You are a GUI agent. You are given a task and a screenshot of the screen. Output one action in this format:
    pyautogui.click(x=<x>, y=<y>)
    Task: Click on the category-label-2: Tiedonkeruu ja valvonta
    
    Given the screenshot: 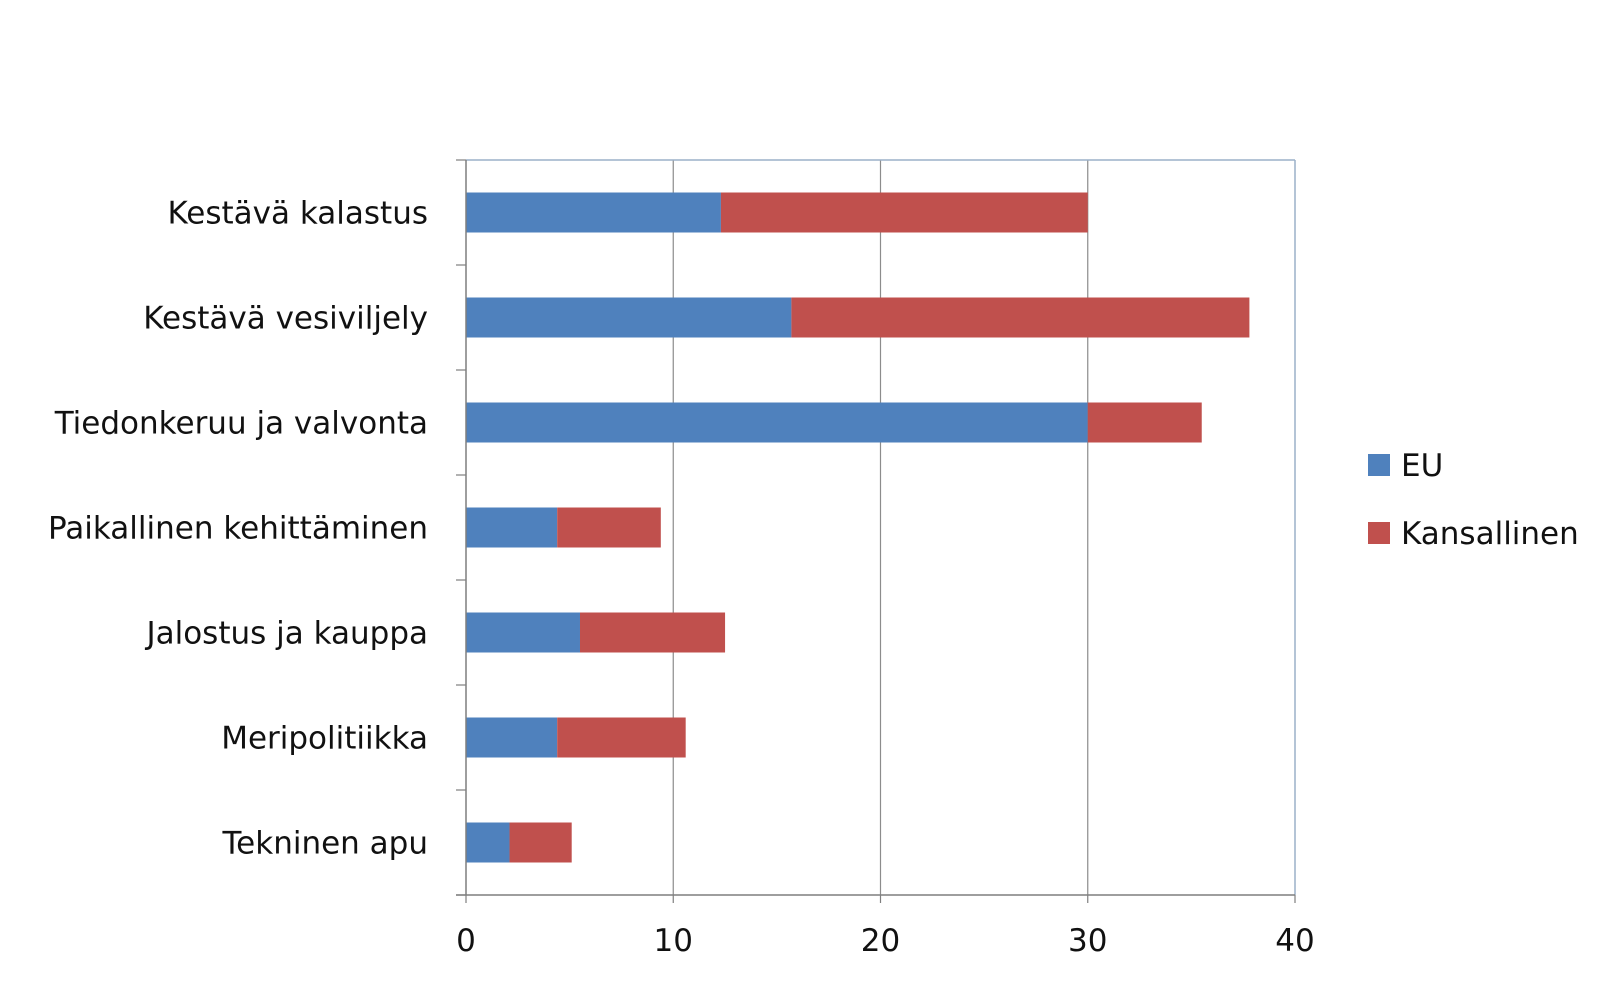 What is the action you would take?
    pyautogui.click(x=241, y=424)
    